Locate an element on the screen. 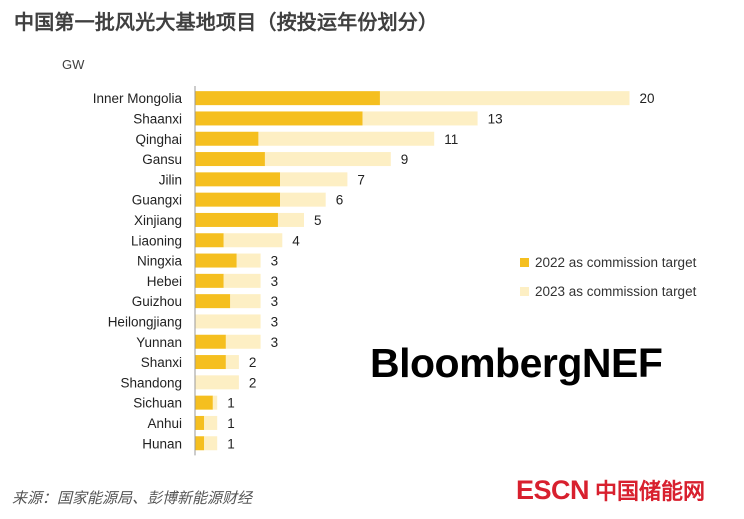  category-label-shandong: Shandong is located at coordinates (151, 382).